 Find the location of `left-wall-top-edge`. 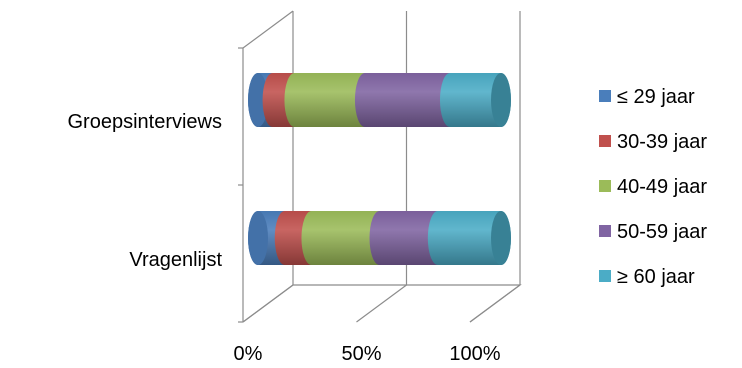

left-wall-top-edge is located at coordinates (268, 29).